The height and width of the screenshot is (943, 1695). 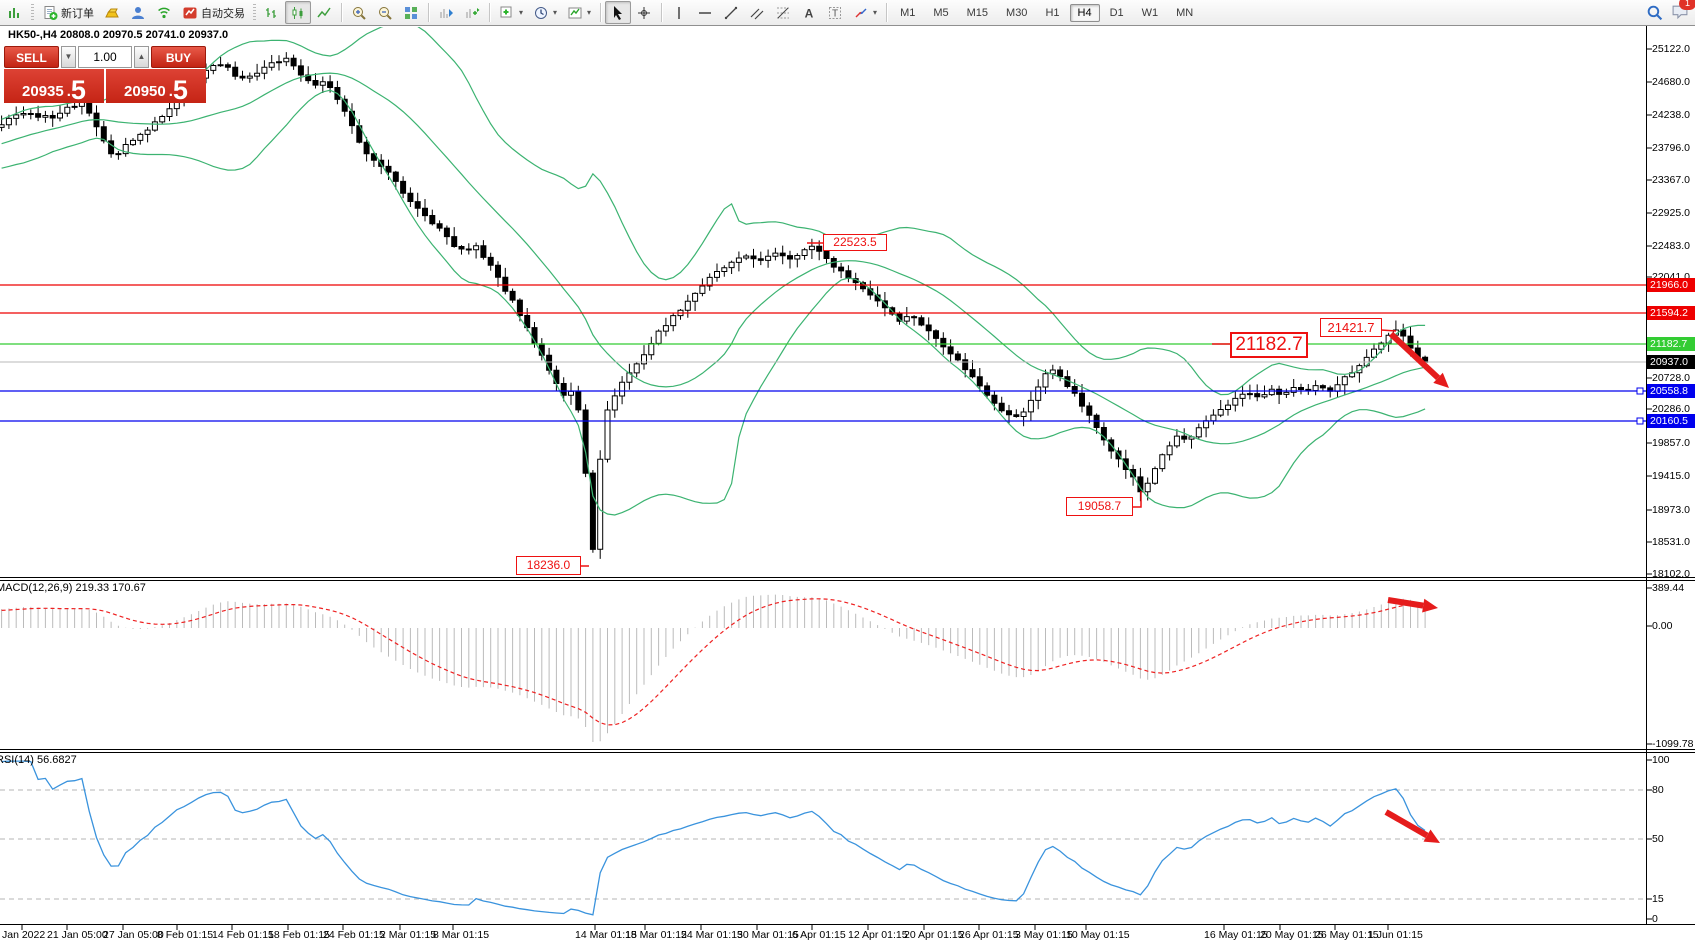 What do you see at coordinates (713, 668) in the screenshot?
I see `macd-series-layer` at bounding box center [713, 668].